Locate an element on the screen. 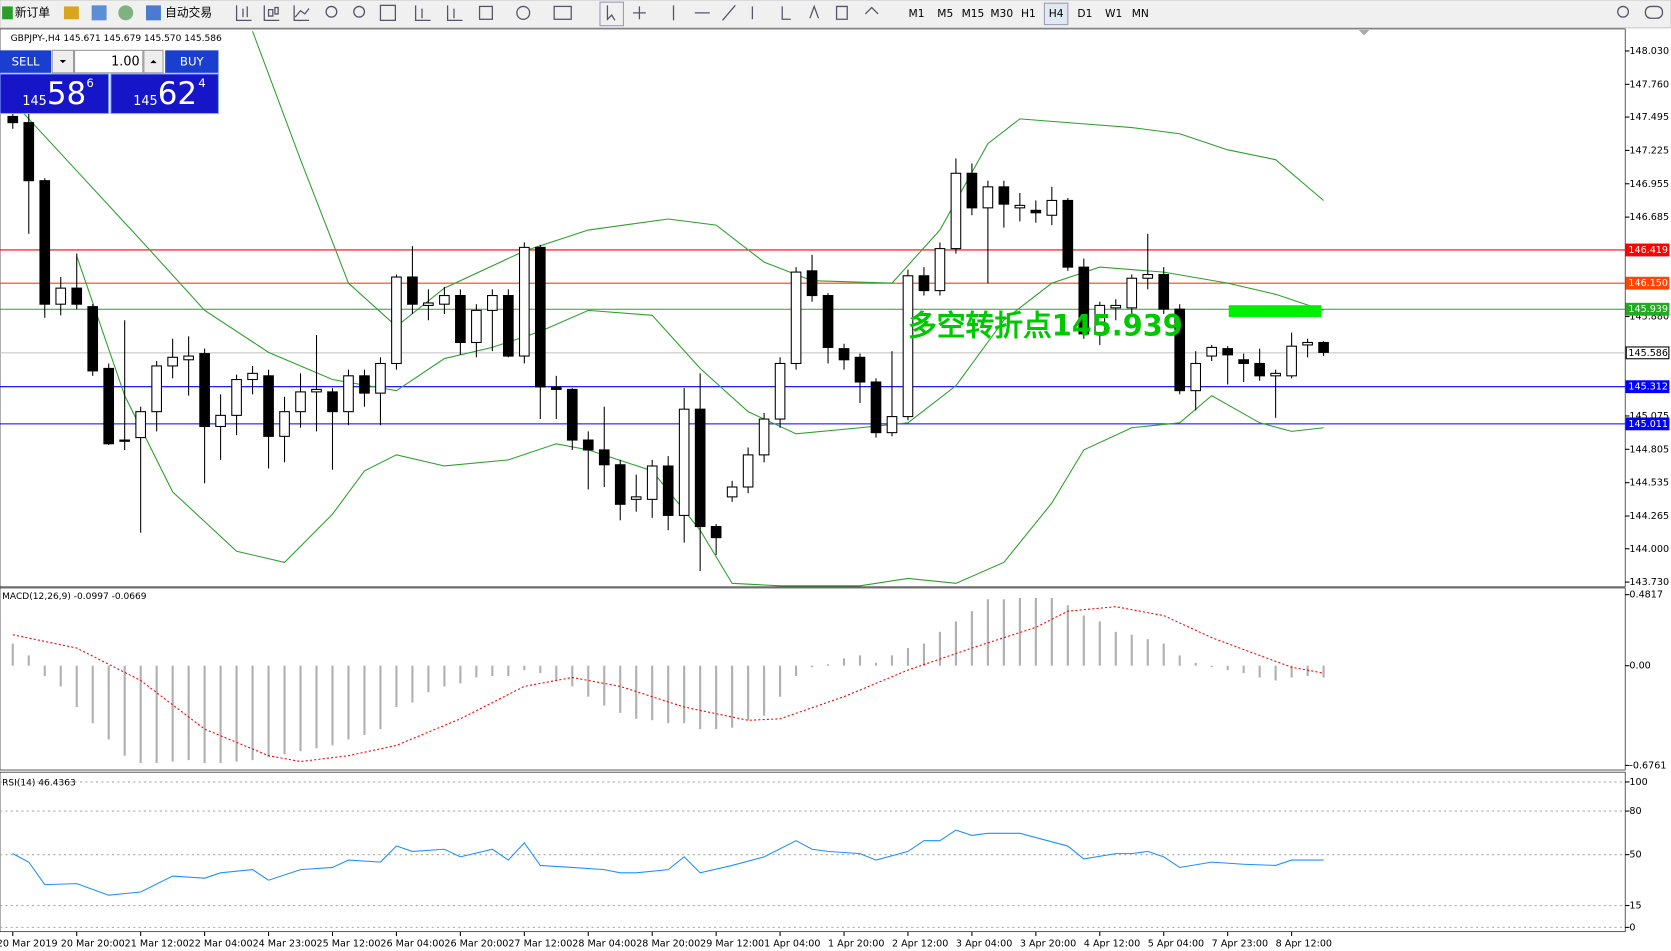 Image resolution: width=1671 pixels, height=951 pixels. period-icon is located at coordinates (523, 12).